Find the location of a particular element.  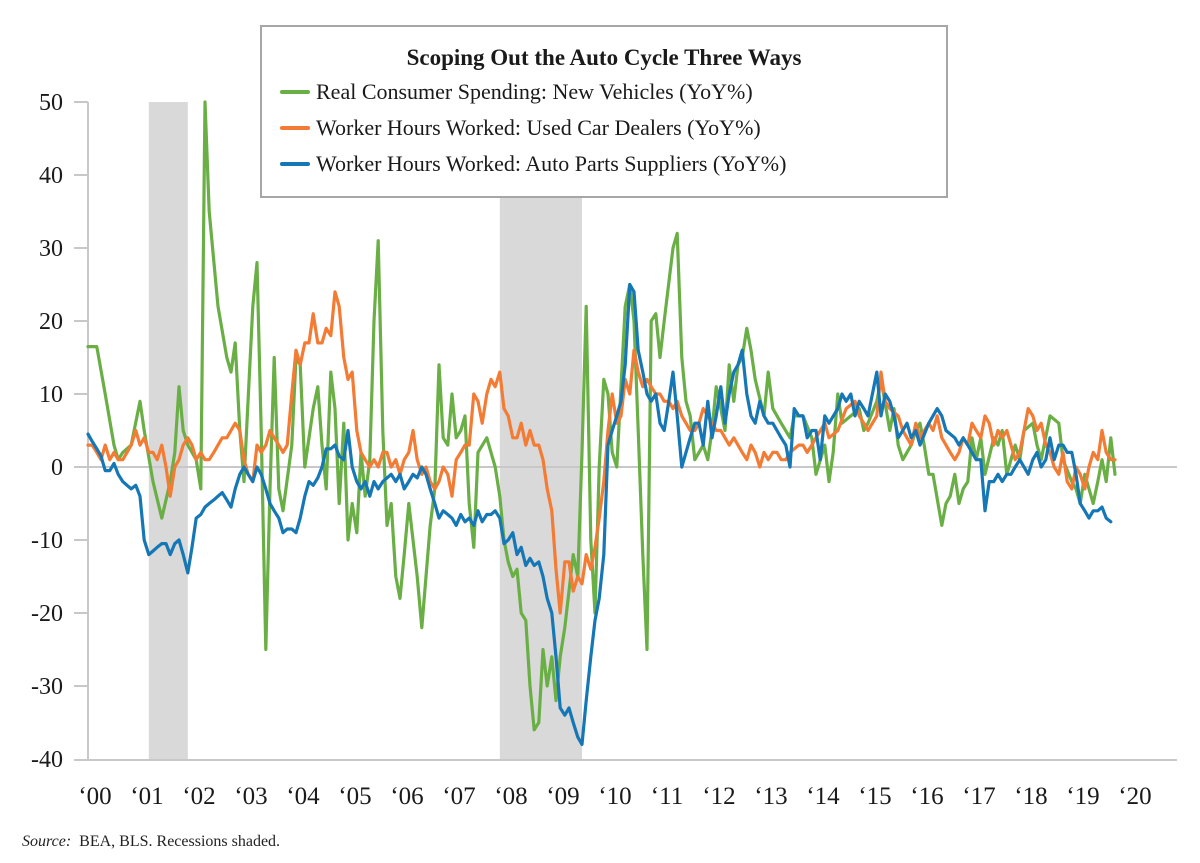

x-tick-label: ‘16 is located at coordinates (926, 796).